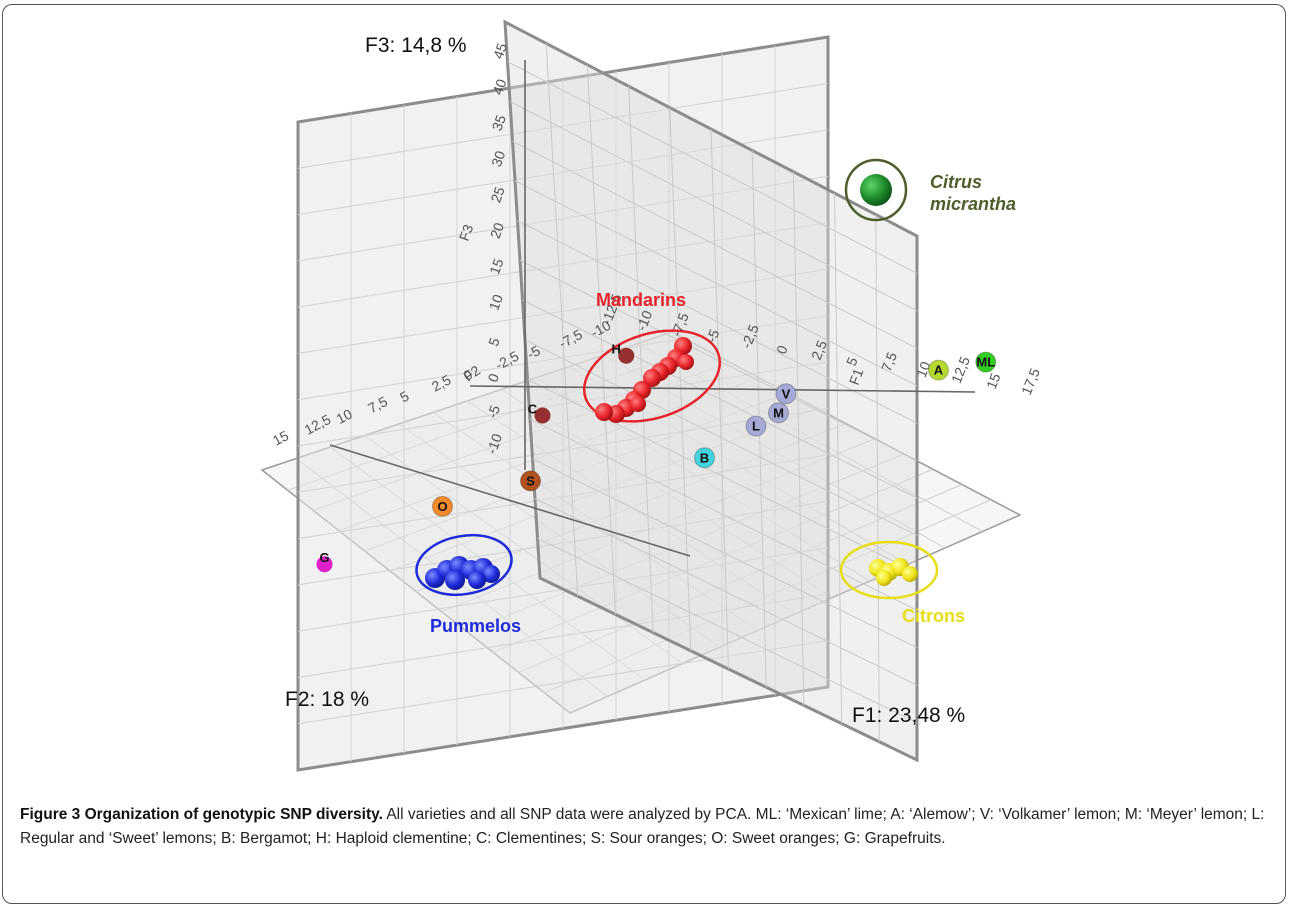 The image size is (1290, 907). What do you see at coordinates (494, 443) in the screenshot?
I see `f3-tick-label: -10` at bounding box center [494, 443].